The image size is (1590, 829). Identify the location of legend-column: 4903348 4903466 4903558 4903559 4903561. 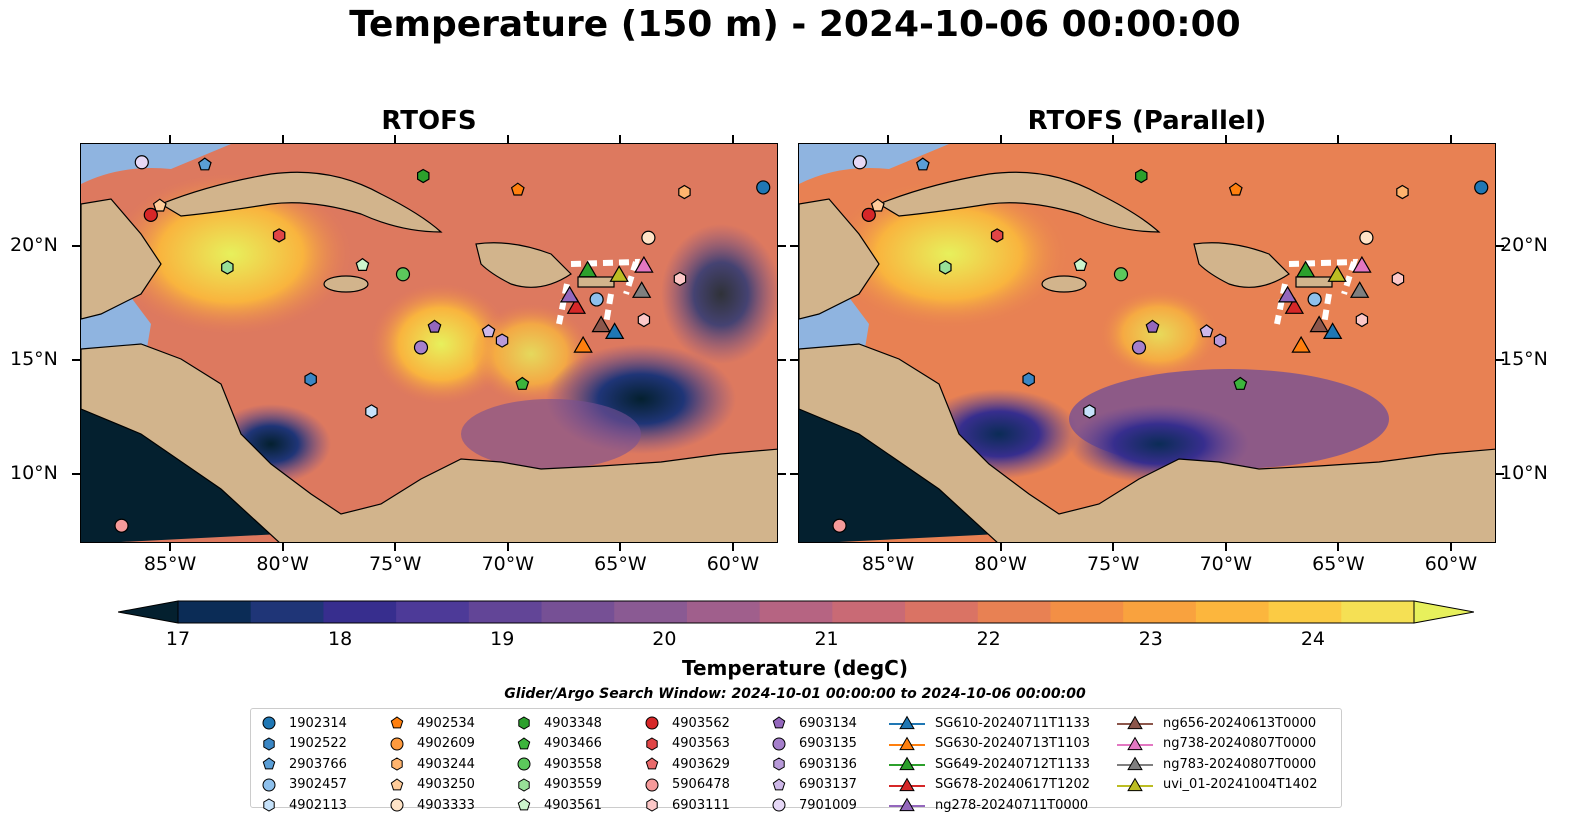
(558, 764).